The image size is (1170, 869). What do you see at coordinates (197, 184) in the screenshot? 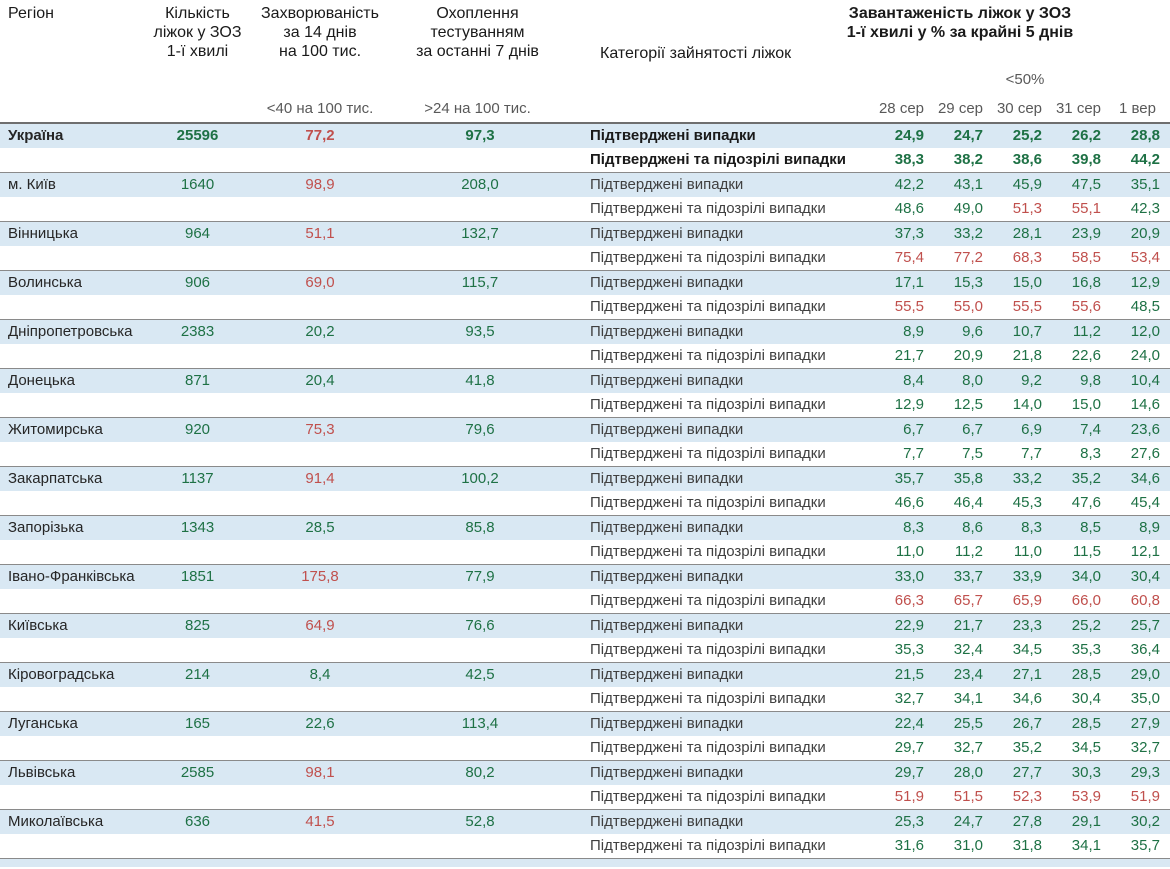
I see `beds-count: 1640` at bounding box center [197, 184].